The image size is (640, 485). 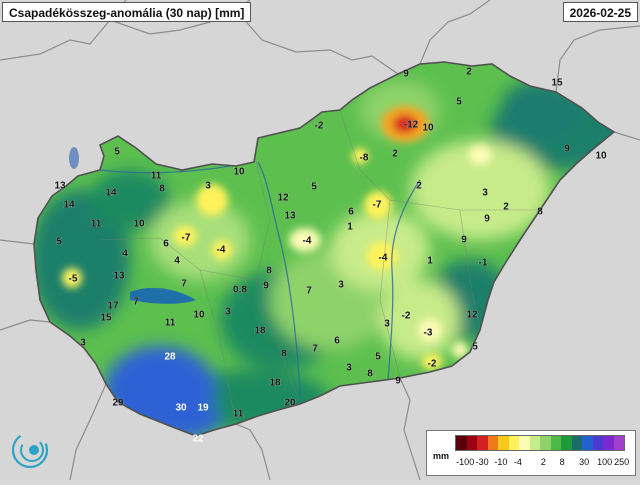 I want to click on station-value-label: 0.8, so click(x=240, y=290).